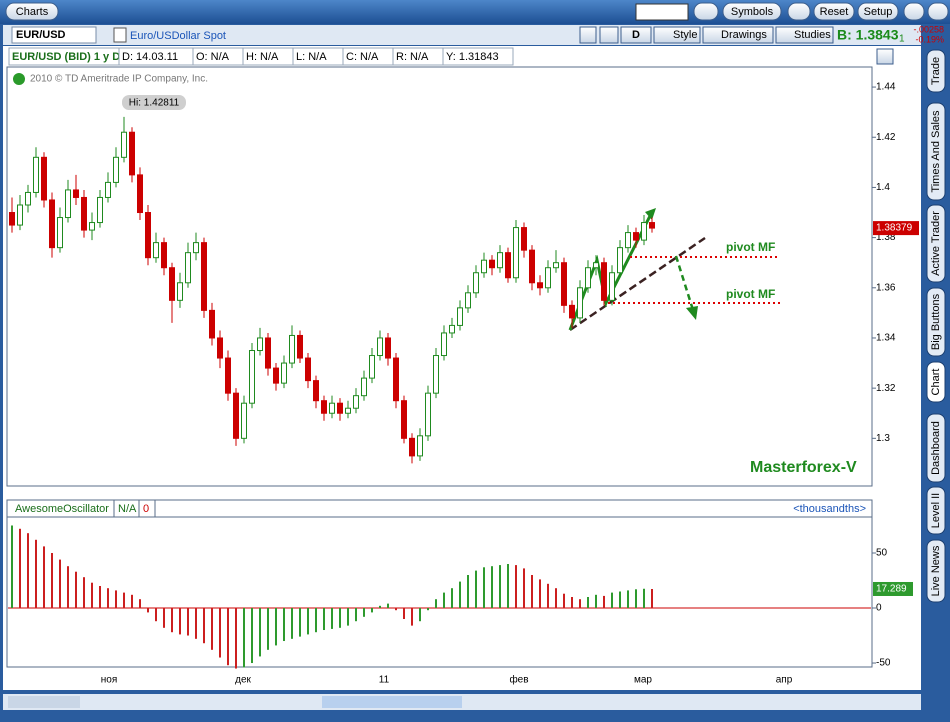 Image resolution: width=950 pixels, height=722 pixels. I want to click on change-pct: -0.19%, so click(929, 39).